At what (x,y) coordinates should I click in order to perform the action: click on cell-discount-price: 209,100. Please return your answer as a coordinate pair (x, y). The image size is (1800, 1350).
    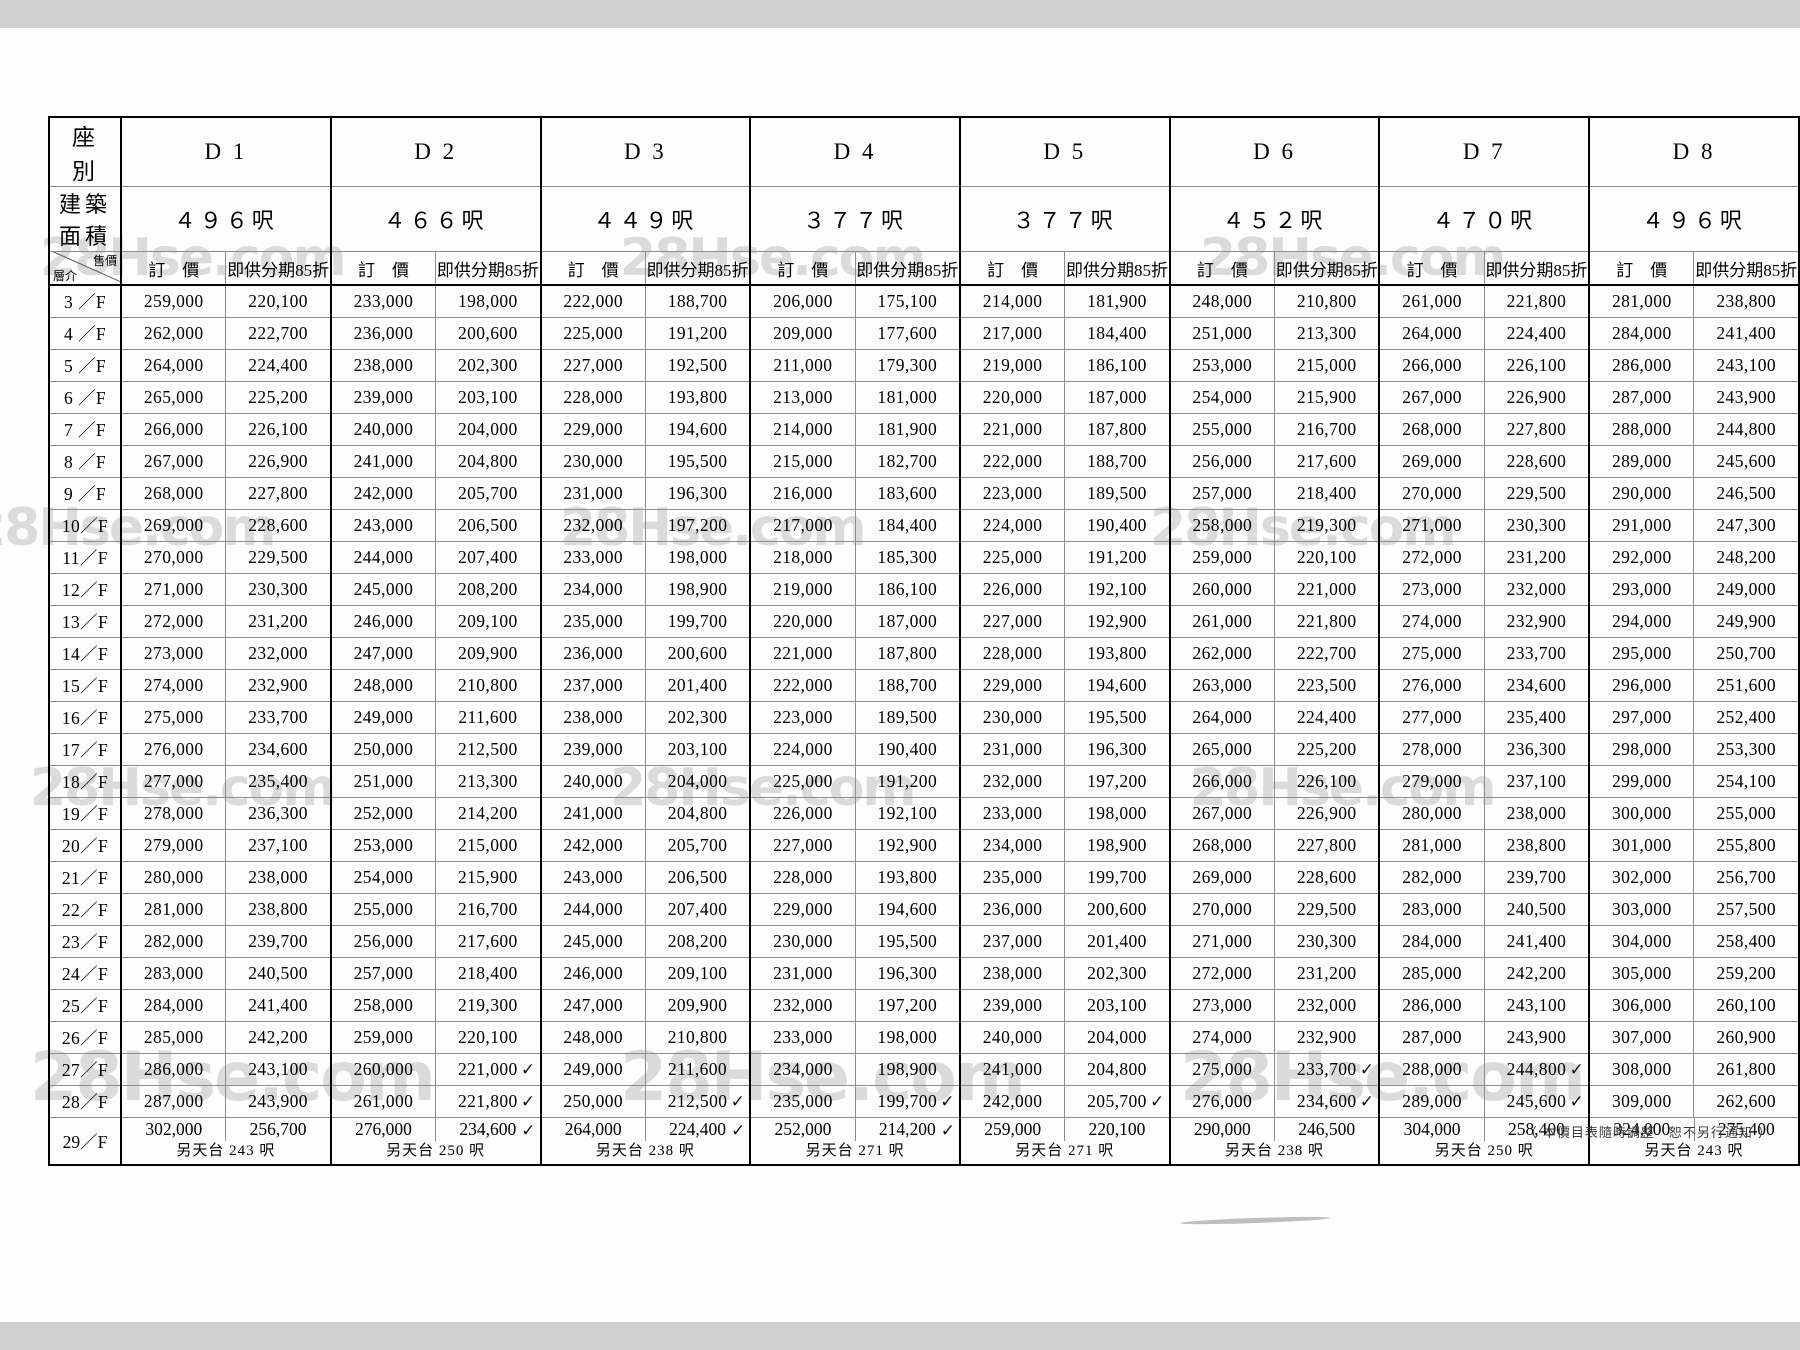
    Looking at the image, I should click on (697, 973).